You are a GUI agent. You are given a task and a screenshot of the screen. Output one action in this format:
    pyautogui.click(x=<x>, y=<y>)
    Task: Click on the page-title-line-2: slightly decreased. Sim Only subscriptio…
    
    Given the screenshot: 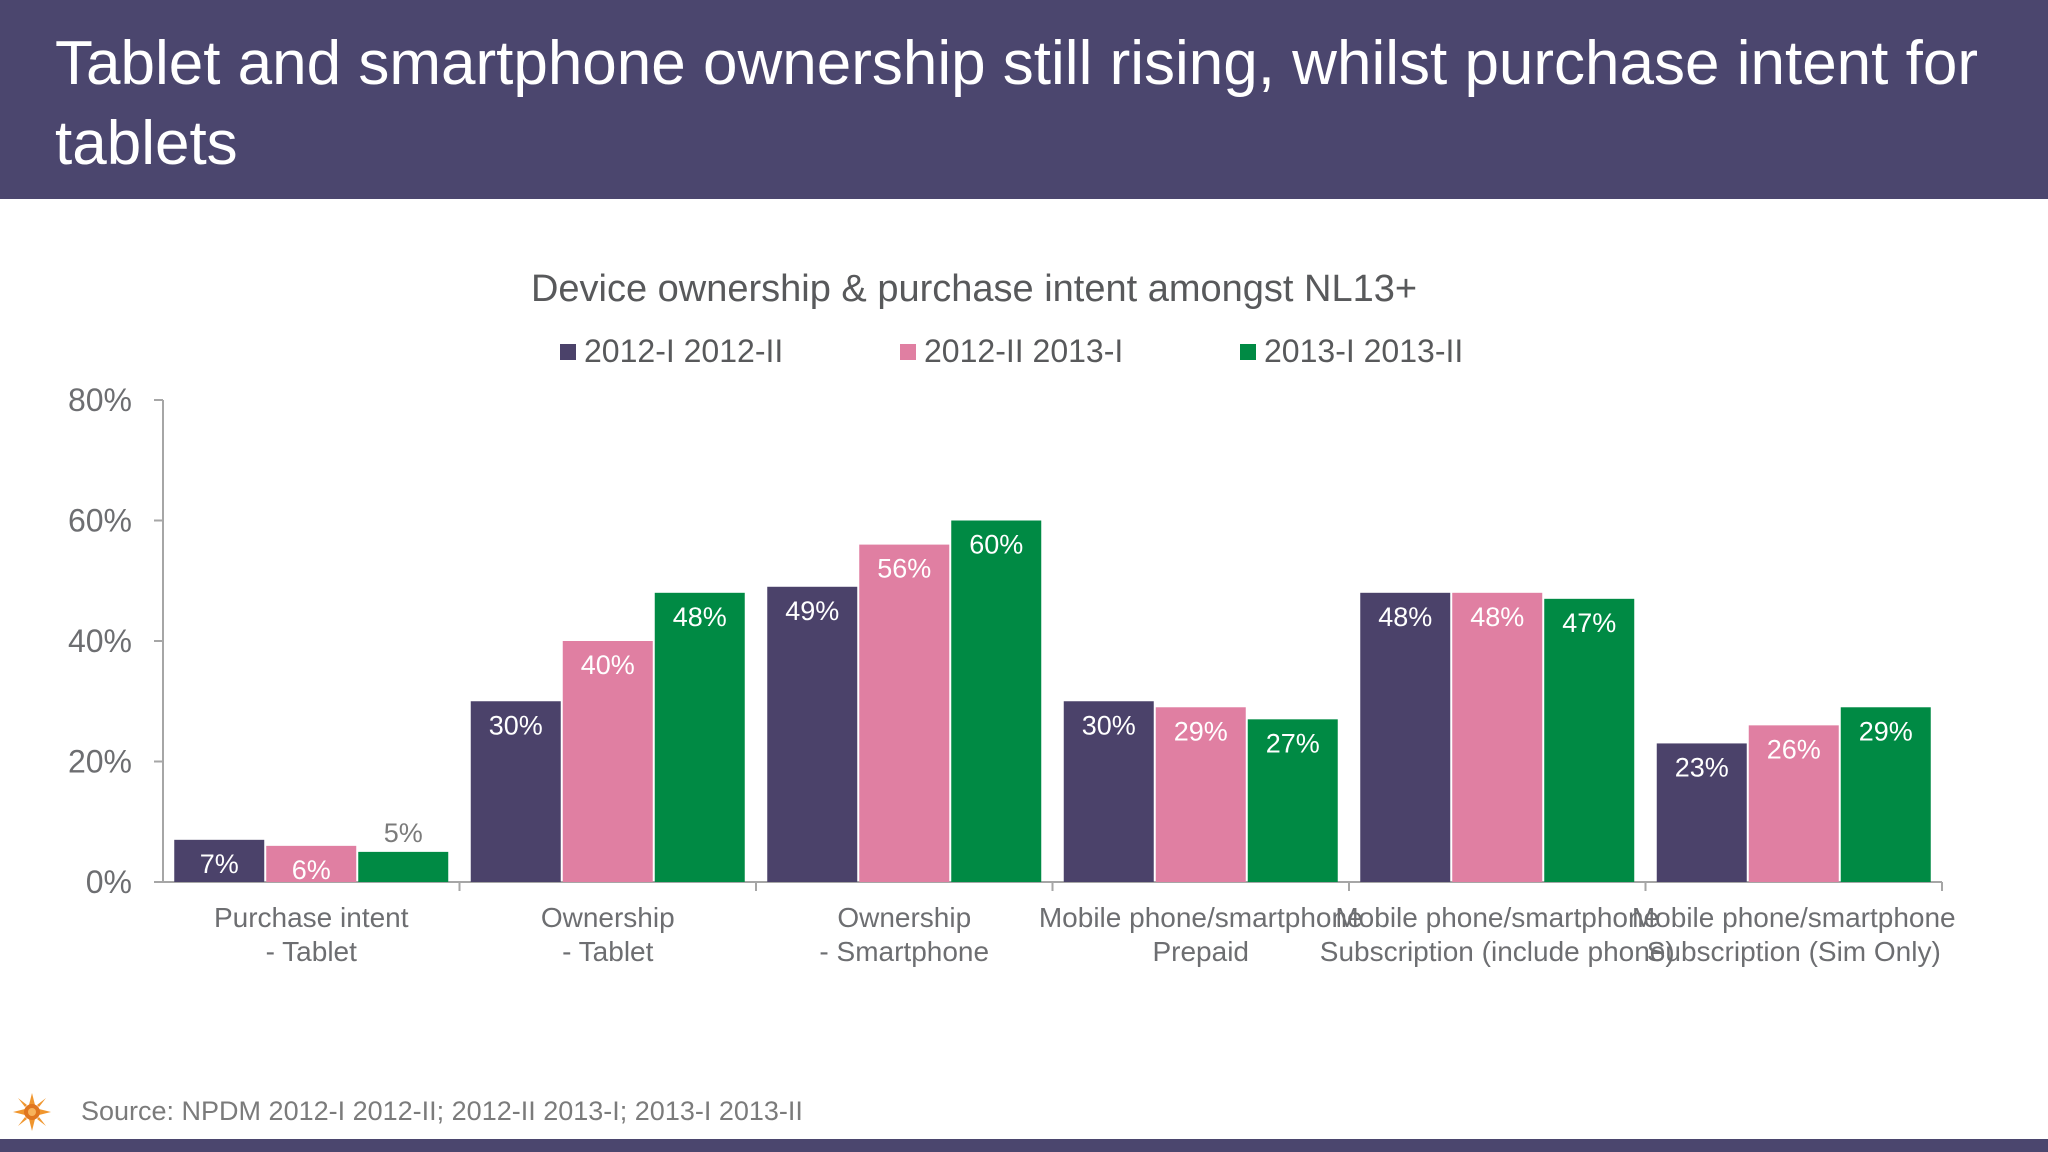 What is the action you would take?
    pyautogui.click(x=988, y=223)
    